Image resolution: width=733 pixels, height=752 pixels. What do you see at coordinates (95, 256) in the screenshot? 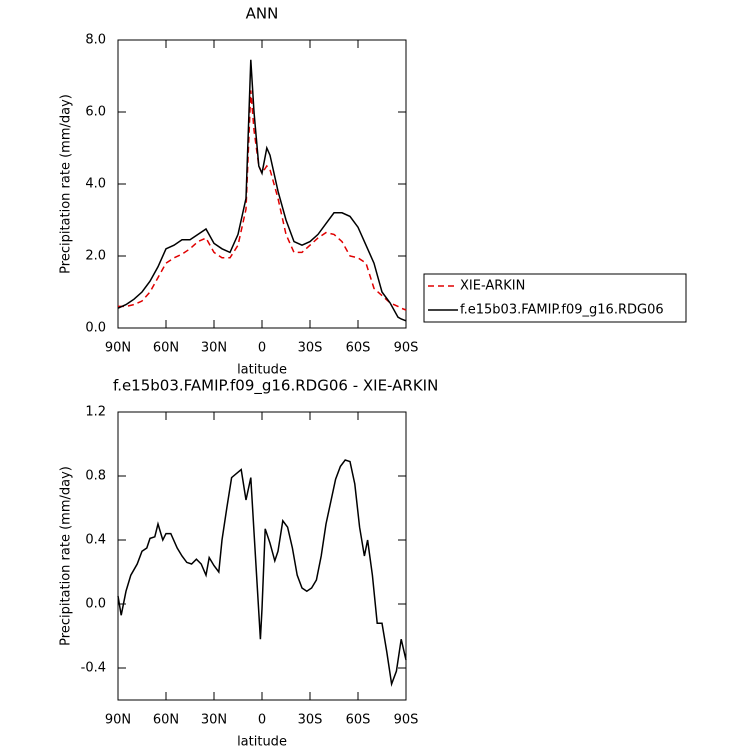
I see `y-tick-label: 2.0` at bounding box center [95, 256].